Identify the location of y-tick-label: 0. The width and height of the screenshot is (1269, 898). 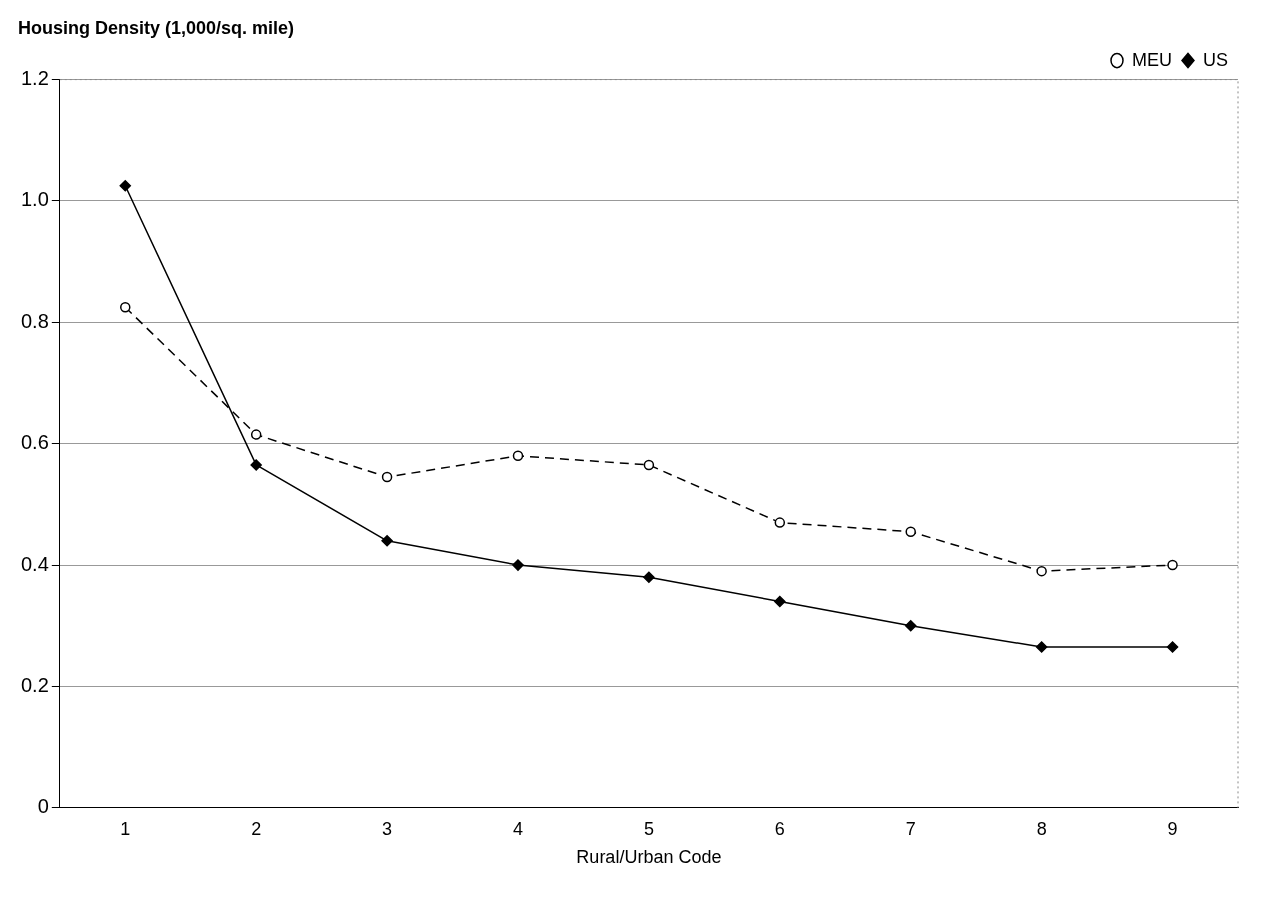
(43, 806).